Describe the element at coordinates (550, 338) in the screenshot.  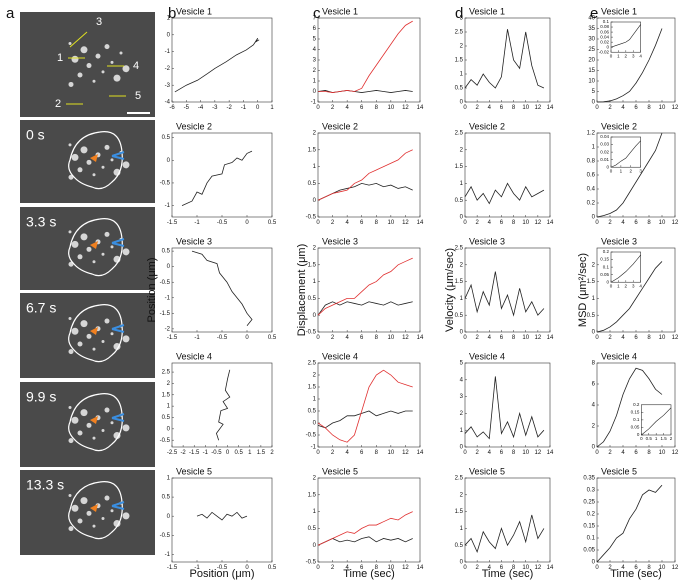
I see `x-tick-label: 14` at that location.